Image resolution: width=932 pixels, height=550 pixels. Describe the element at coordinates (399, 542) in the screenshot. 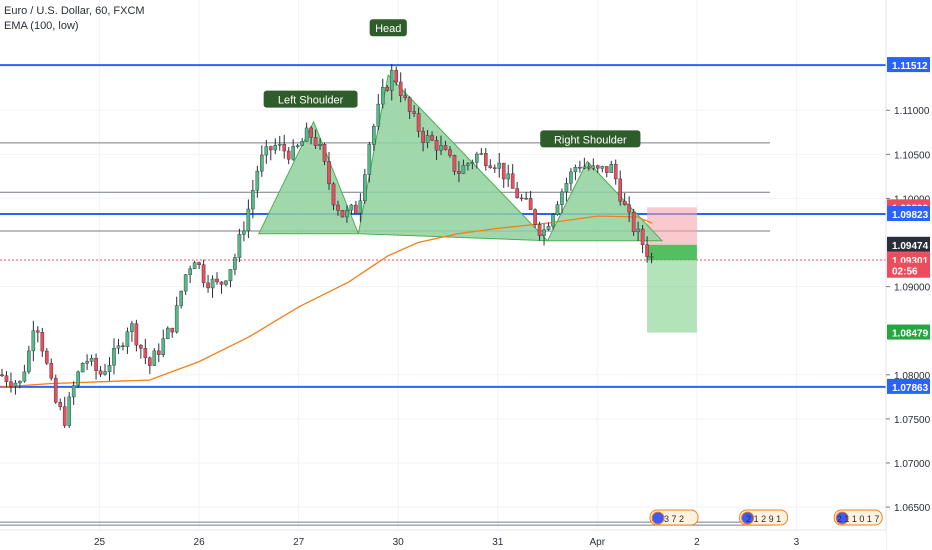

I see `time-tick-label: 30` at that location.